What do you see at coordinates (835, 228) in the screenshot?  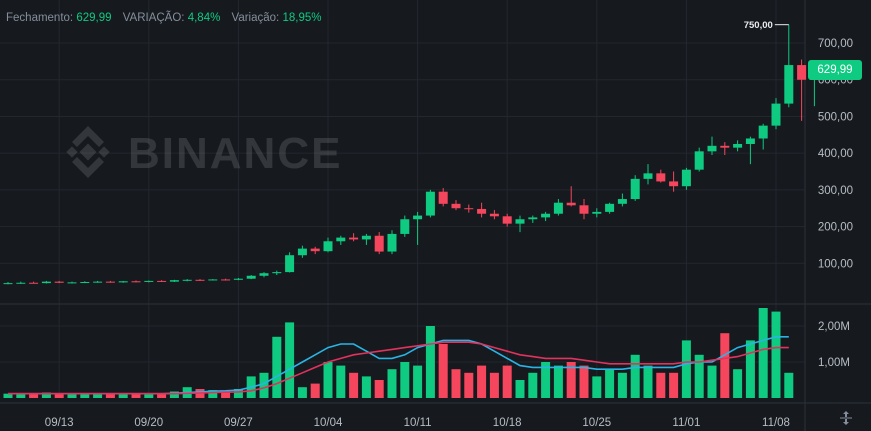 I see `price-tick-label: 200,00` at bounding box center [835, 228].